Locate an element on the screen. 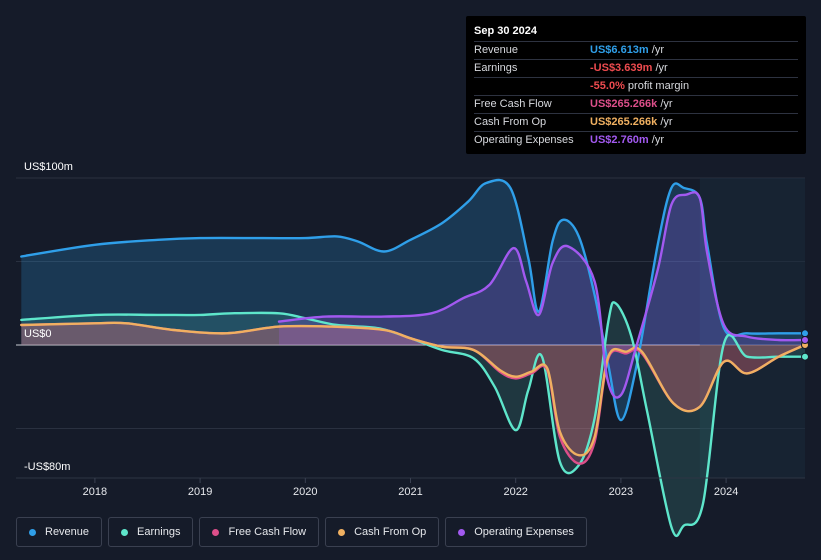 This screenshot has width=821, height=560. tooltip-row-number: US$6.613m is located at coordinates (619, 50).